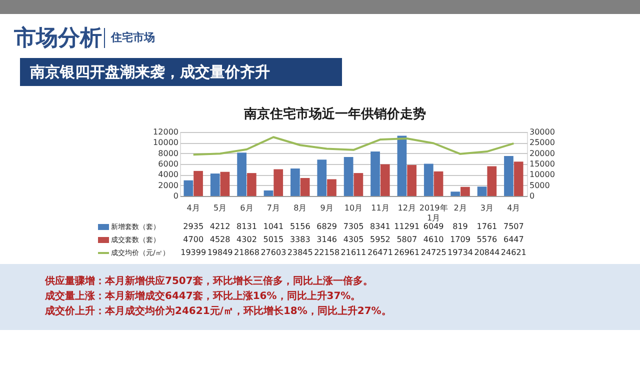 The image size is (640, 366). I want to click on data-label: 26471, so click(380, 252).